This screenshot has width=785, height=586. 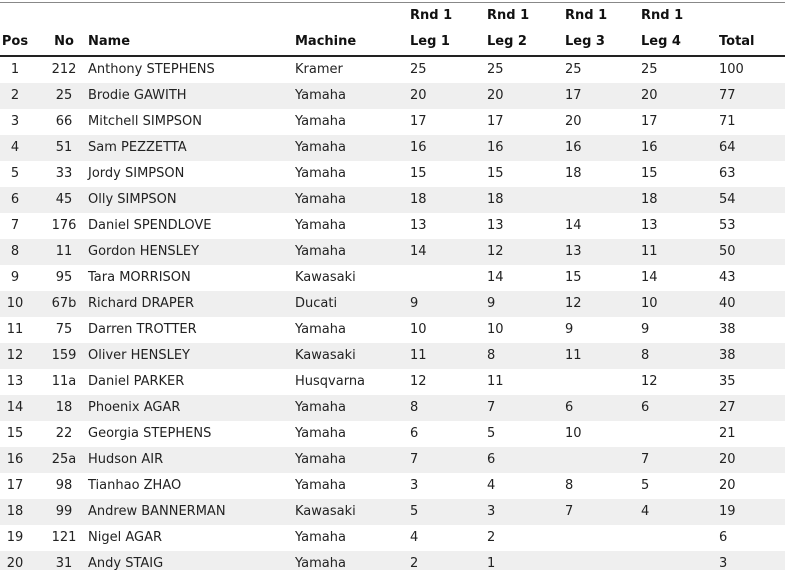 What do you see at coordinates (150, 433) in the screenshot?
I see `table-cell: Georgia STEPHENS` at bounding box center [150, 433].